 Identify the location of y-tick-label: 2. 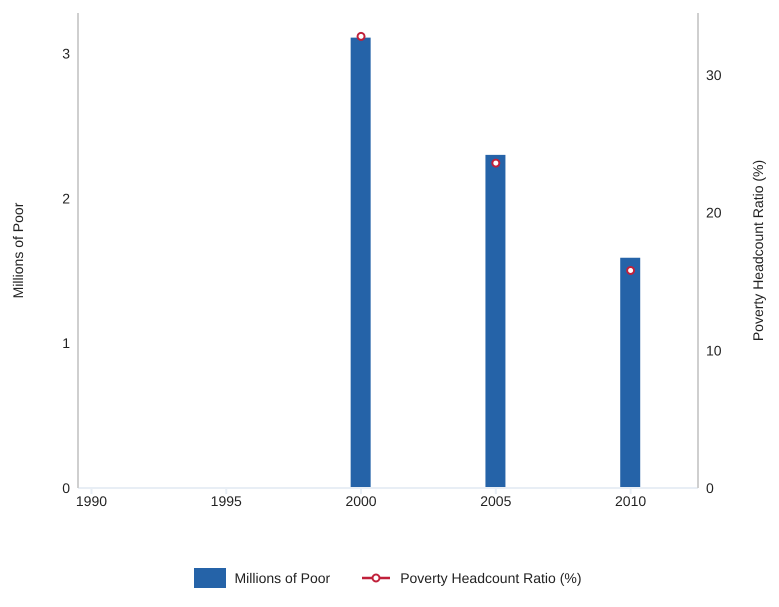
(66, 198).